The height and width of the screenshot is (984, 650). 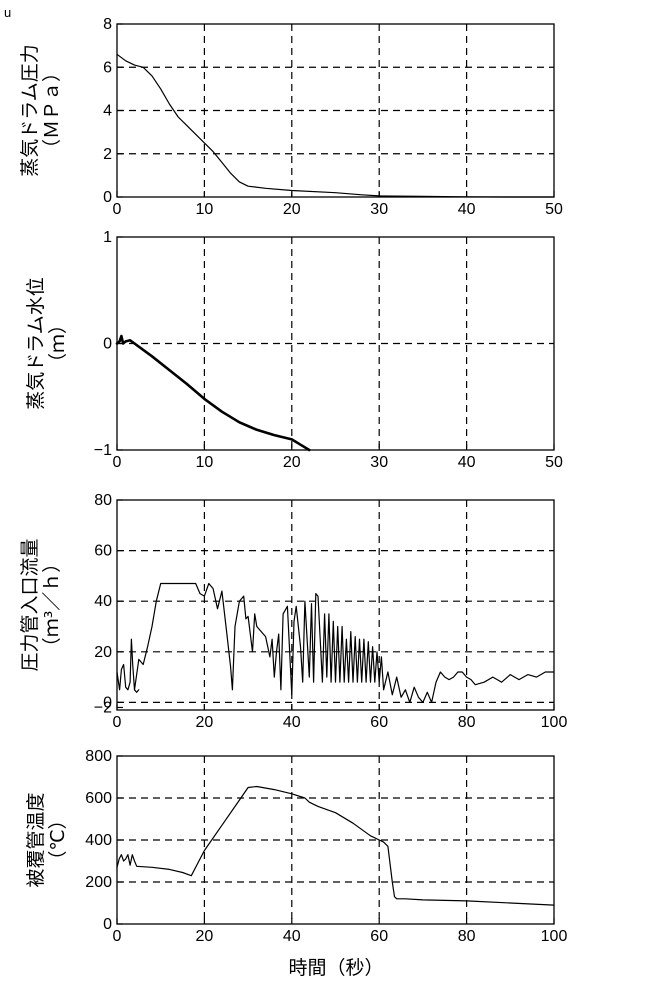 What do you see at coordinates (103, 500) in the screenshot?
I see `y-tick-label: 80` at bounding box center [103, 500].